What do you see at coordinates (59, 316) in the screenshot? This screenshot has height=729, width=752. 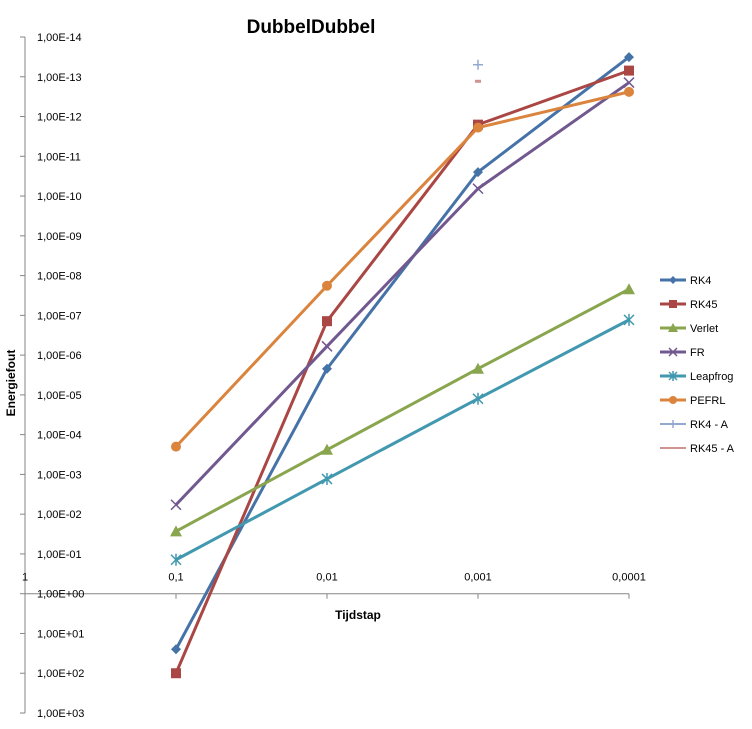 I see `y-tick-label: 1,00E-07` at bounding box center [59, 316].